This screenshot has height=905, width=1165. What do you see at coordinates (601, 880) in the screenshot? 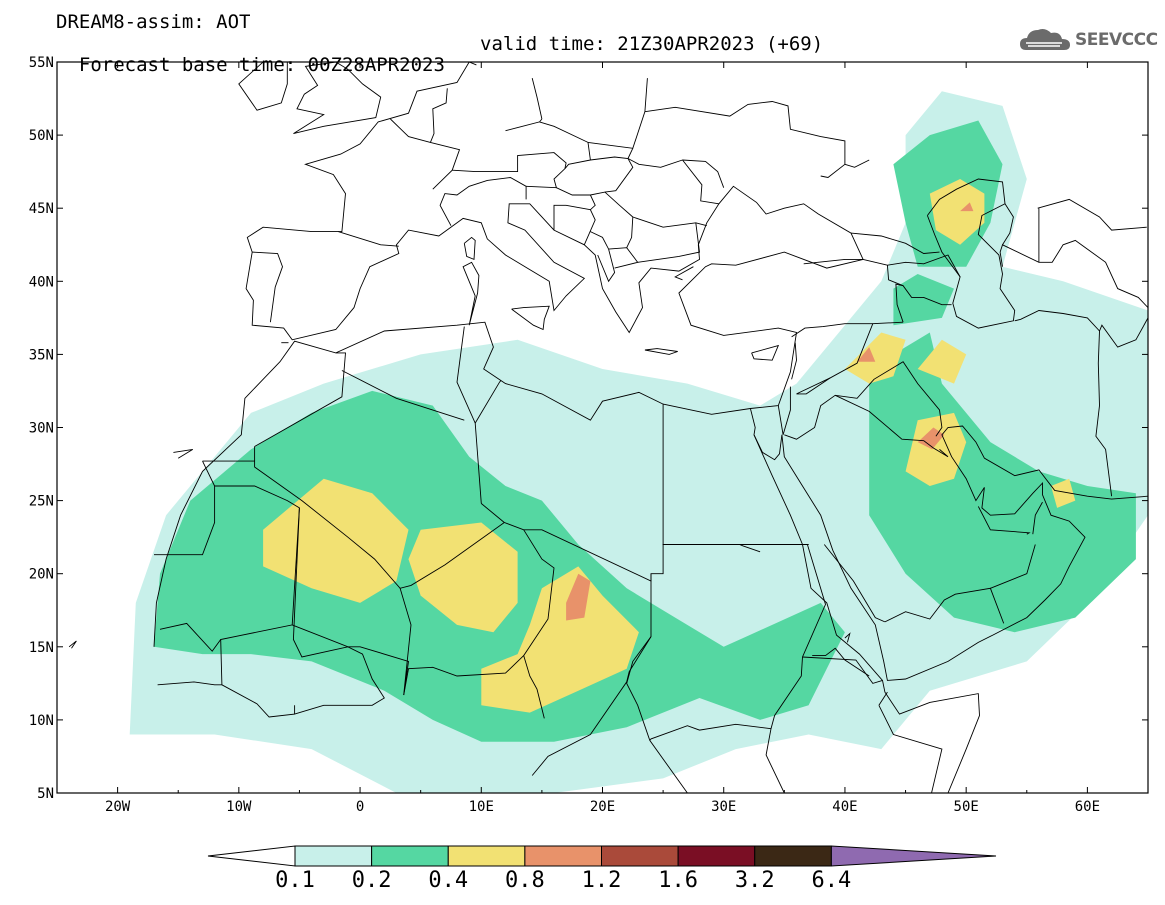
I see `colorbar-level-label: 1.2` at bounding box center [601, 880].